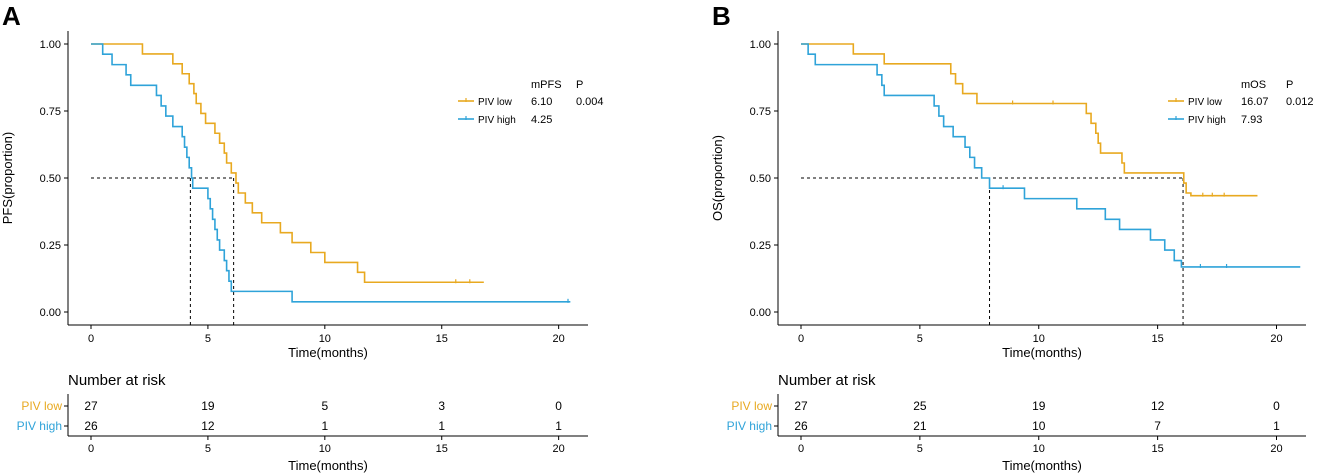 The width and height of the screenshot is (1321, 474). I want to click on legend-median: 4.25, so click(541, 120).